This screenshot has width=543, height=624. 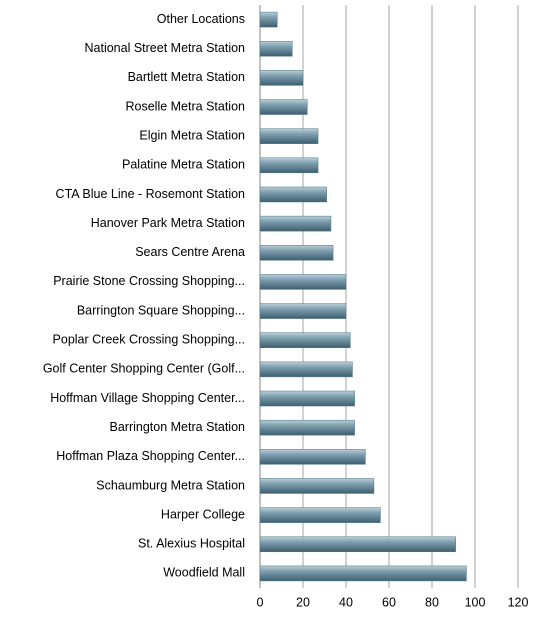 I want to click on y-tick-label: Woodfield Mall, so click(x=204, y=573).